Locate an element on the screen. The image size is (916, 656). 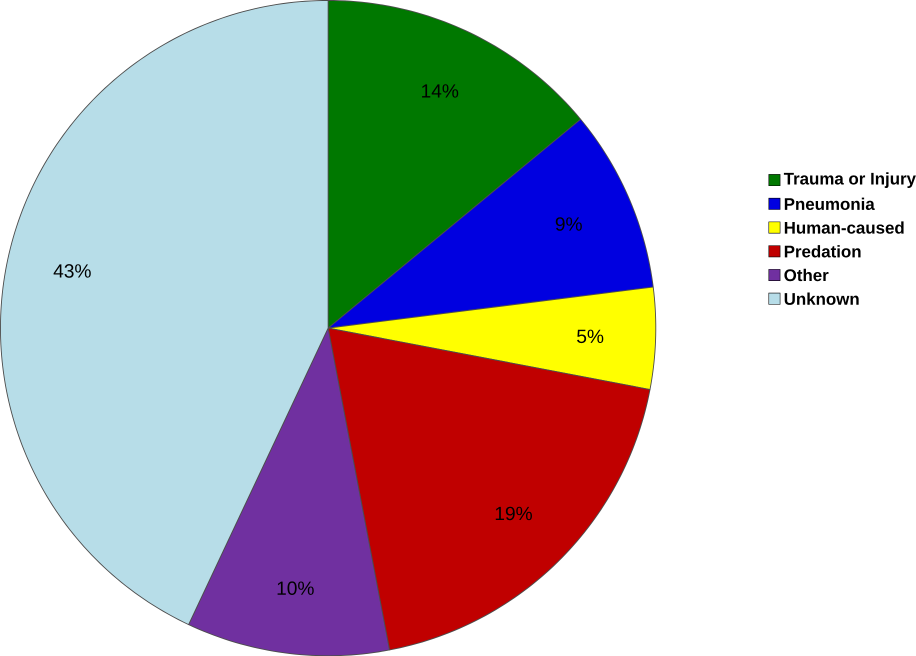
data-label: 43% is located at coordinates (72, 271).